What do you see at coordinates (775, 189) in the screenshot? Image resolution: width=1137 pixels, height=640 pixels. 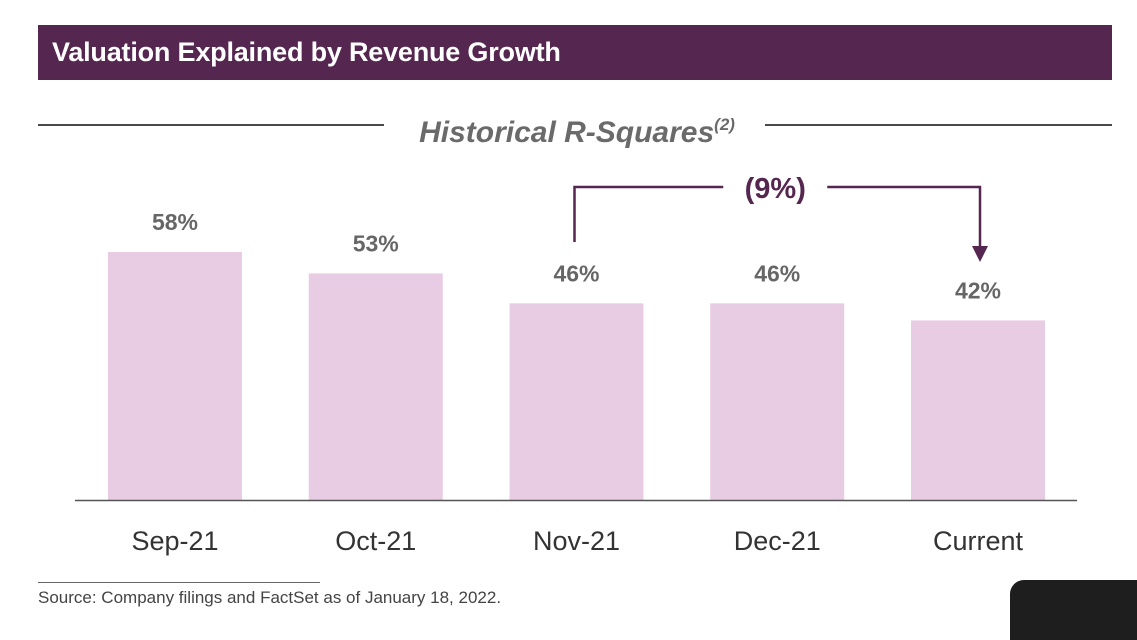 I see `change-annotation-label: (9%)` at bounding box center [775, 189].